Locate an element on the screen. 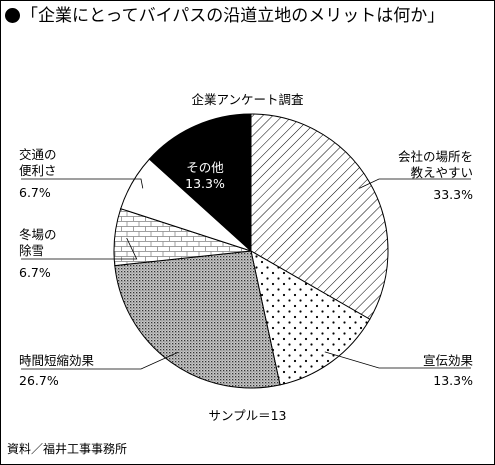 The height and width of the screenshot is (465, 495). slice-label-location-line1: 会社の場所を is located at coordinates (435, 156).